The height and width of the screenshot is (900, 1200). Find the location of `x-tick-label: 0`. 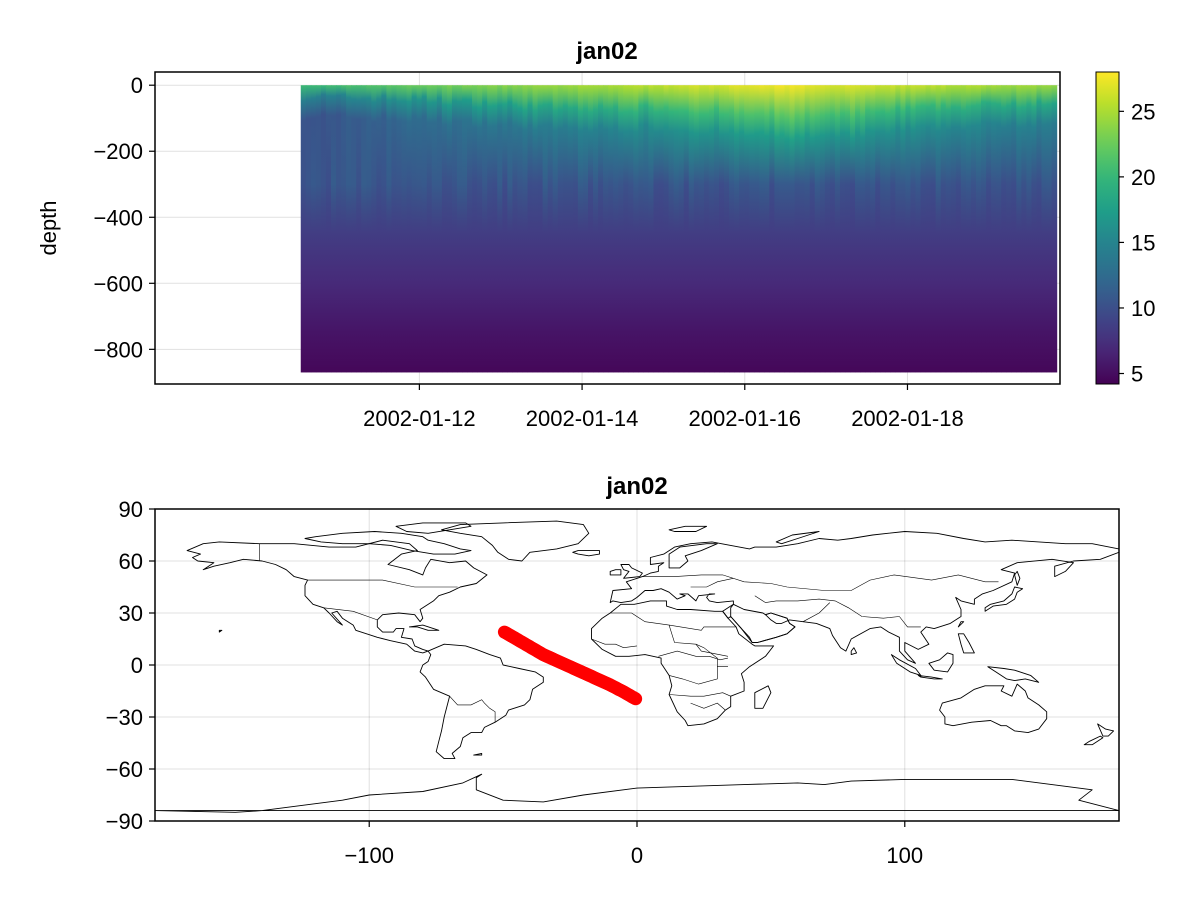

x-tick-label: 0 is located at coordinates (637, 855).